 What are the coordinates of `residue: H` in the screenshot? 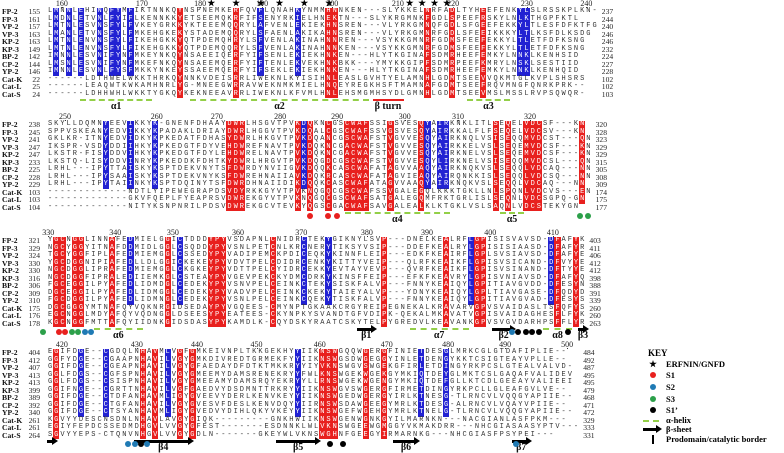 It's located at (322, 86).